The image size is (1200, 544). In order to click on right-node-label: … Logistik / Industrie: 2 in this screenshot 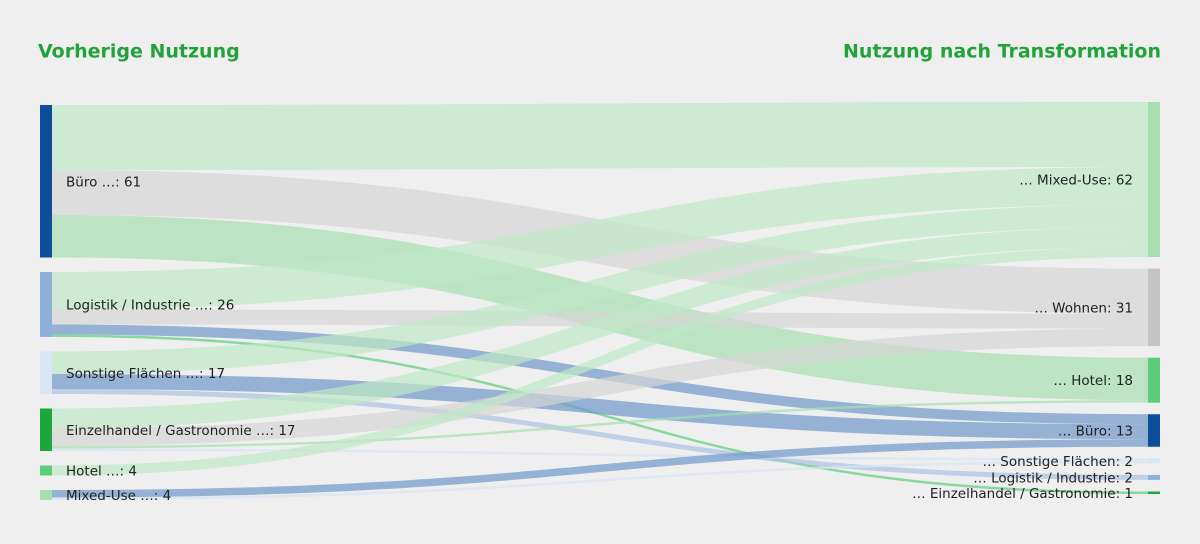, I will do `click(1053, 478)`.